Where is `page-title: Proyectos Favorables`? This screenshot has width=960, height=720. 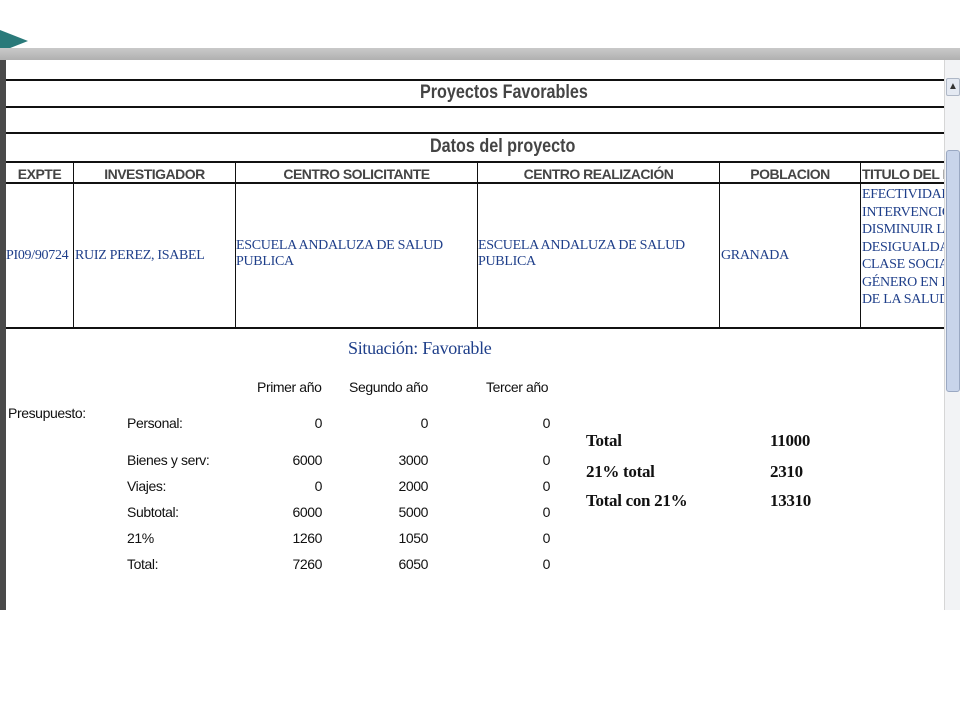 page-title: Proyectos Favorables is located at coordinates (504, 92).